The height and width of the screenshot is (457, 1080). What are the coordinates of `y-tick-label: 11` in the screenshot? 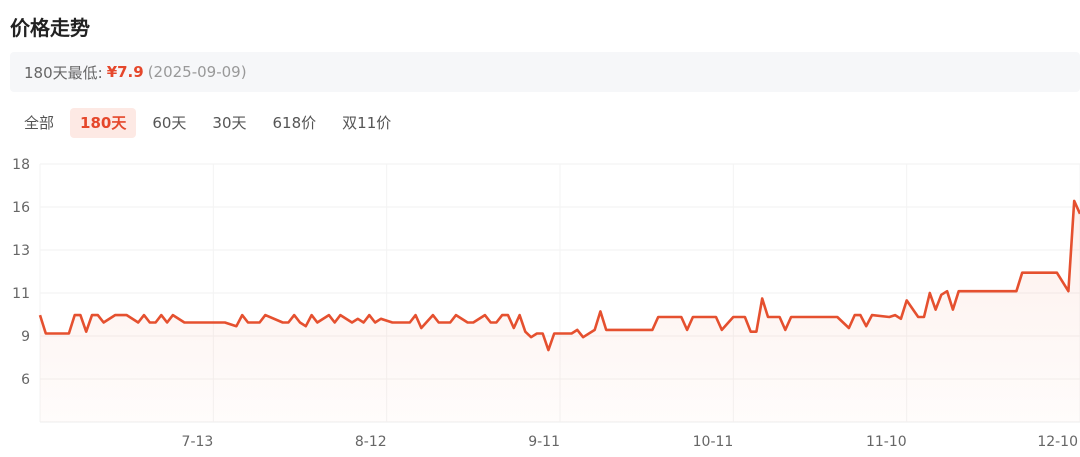 It's located at (21, 294).